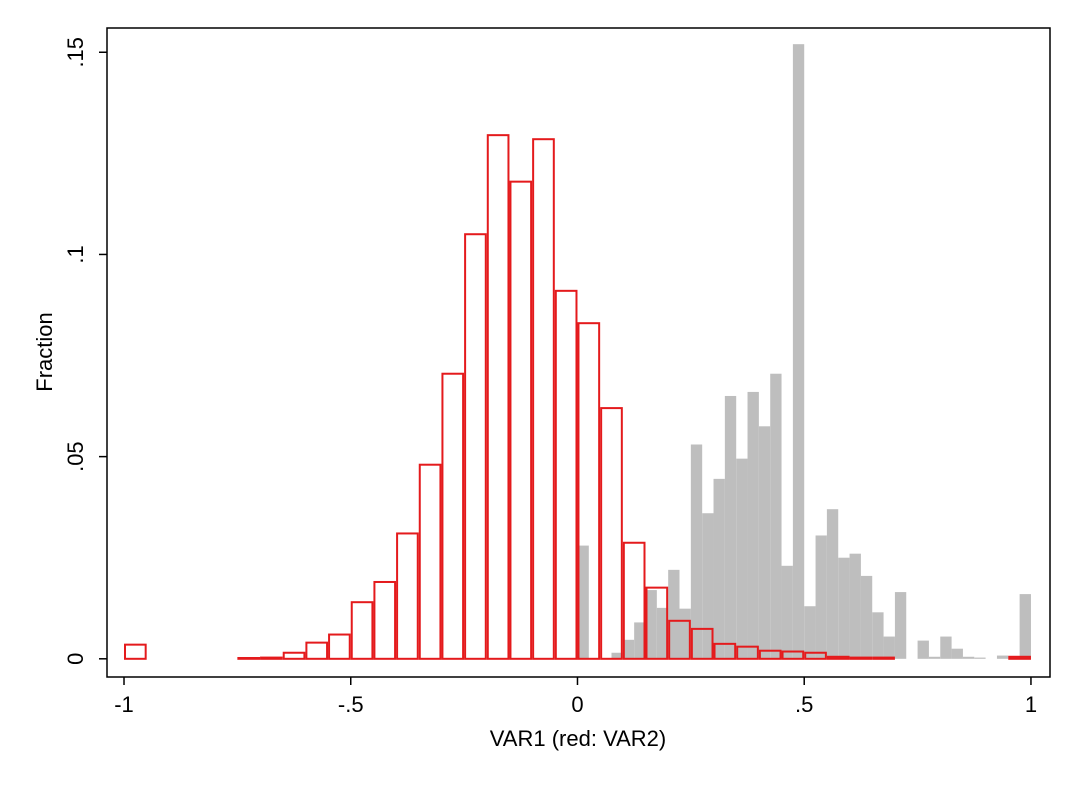 Image resolution: width=1078 pixels, height=789 pixels. Describe the element at coordinates (124, 704) in the screenshot. I see `x-tick-label: -1` at that location.